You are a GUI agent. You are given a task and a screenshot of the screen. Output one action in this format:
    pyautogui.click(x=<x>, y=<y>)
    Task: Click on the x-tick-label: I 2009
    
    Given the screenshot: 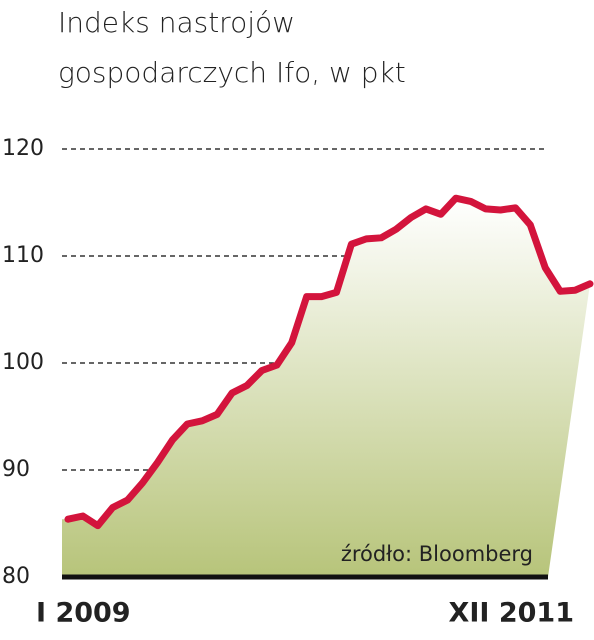 What is the action you would take?
    pyautogui.click(x=83, y=613)
    